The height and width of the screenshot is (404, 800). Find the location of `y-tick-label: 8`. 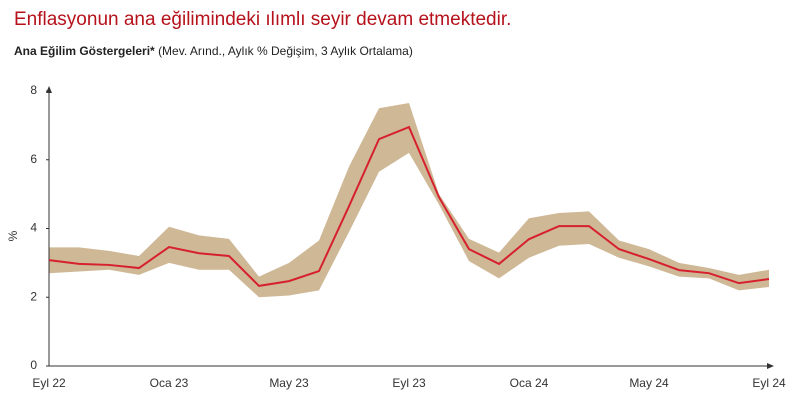

y-tick-label: 8 is located at coordinates (33, 90).